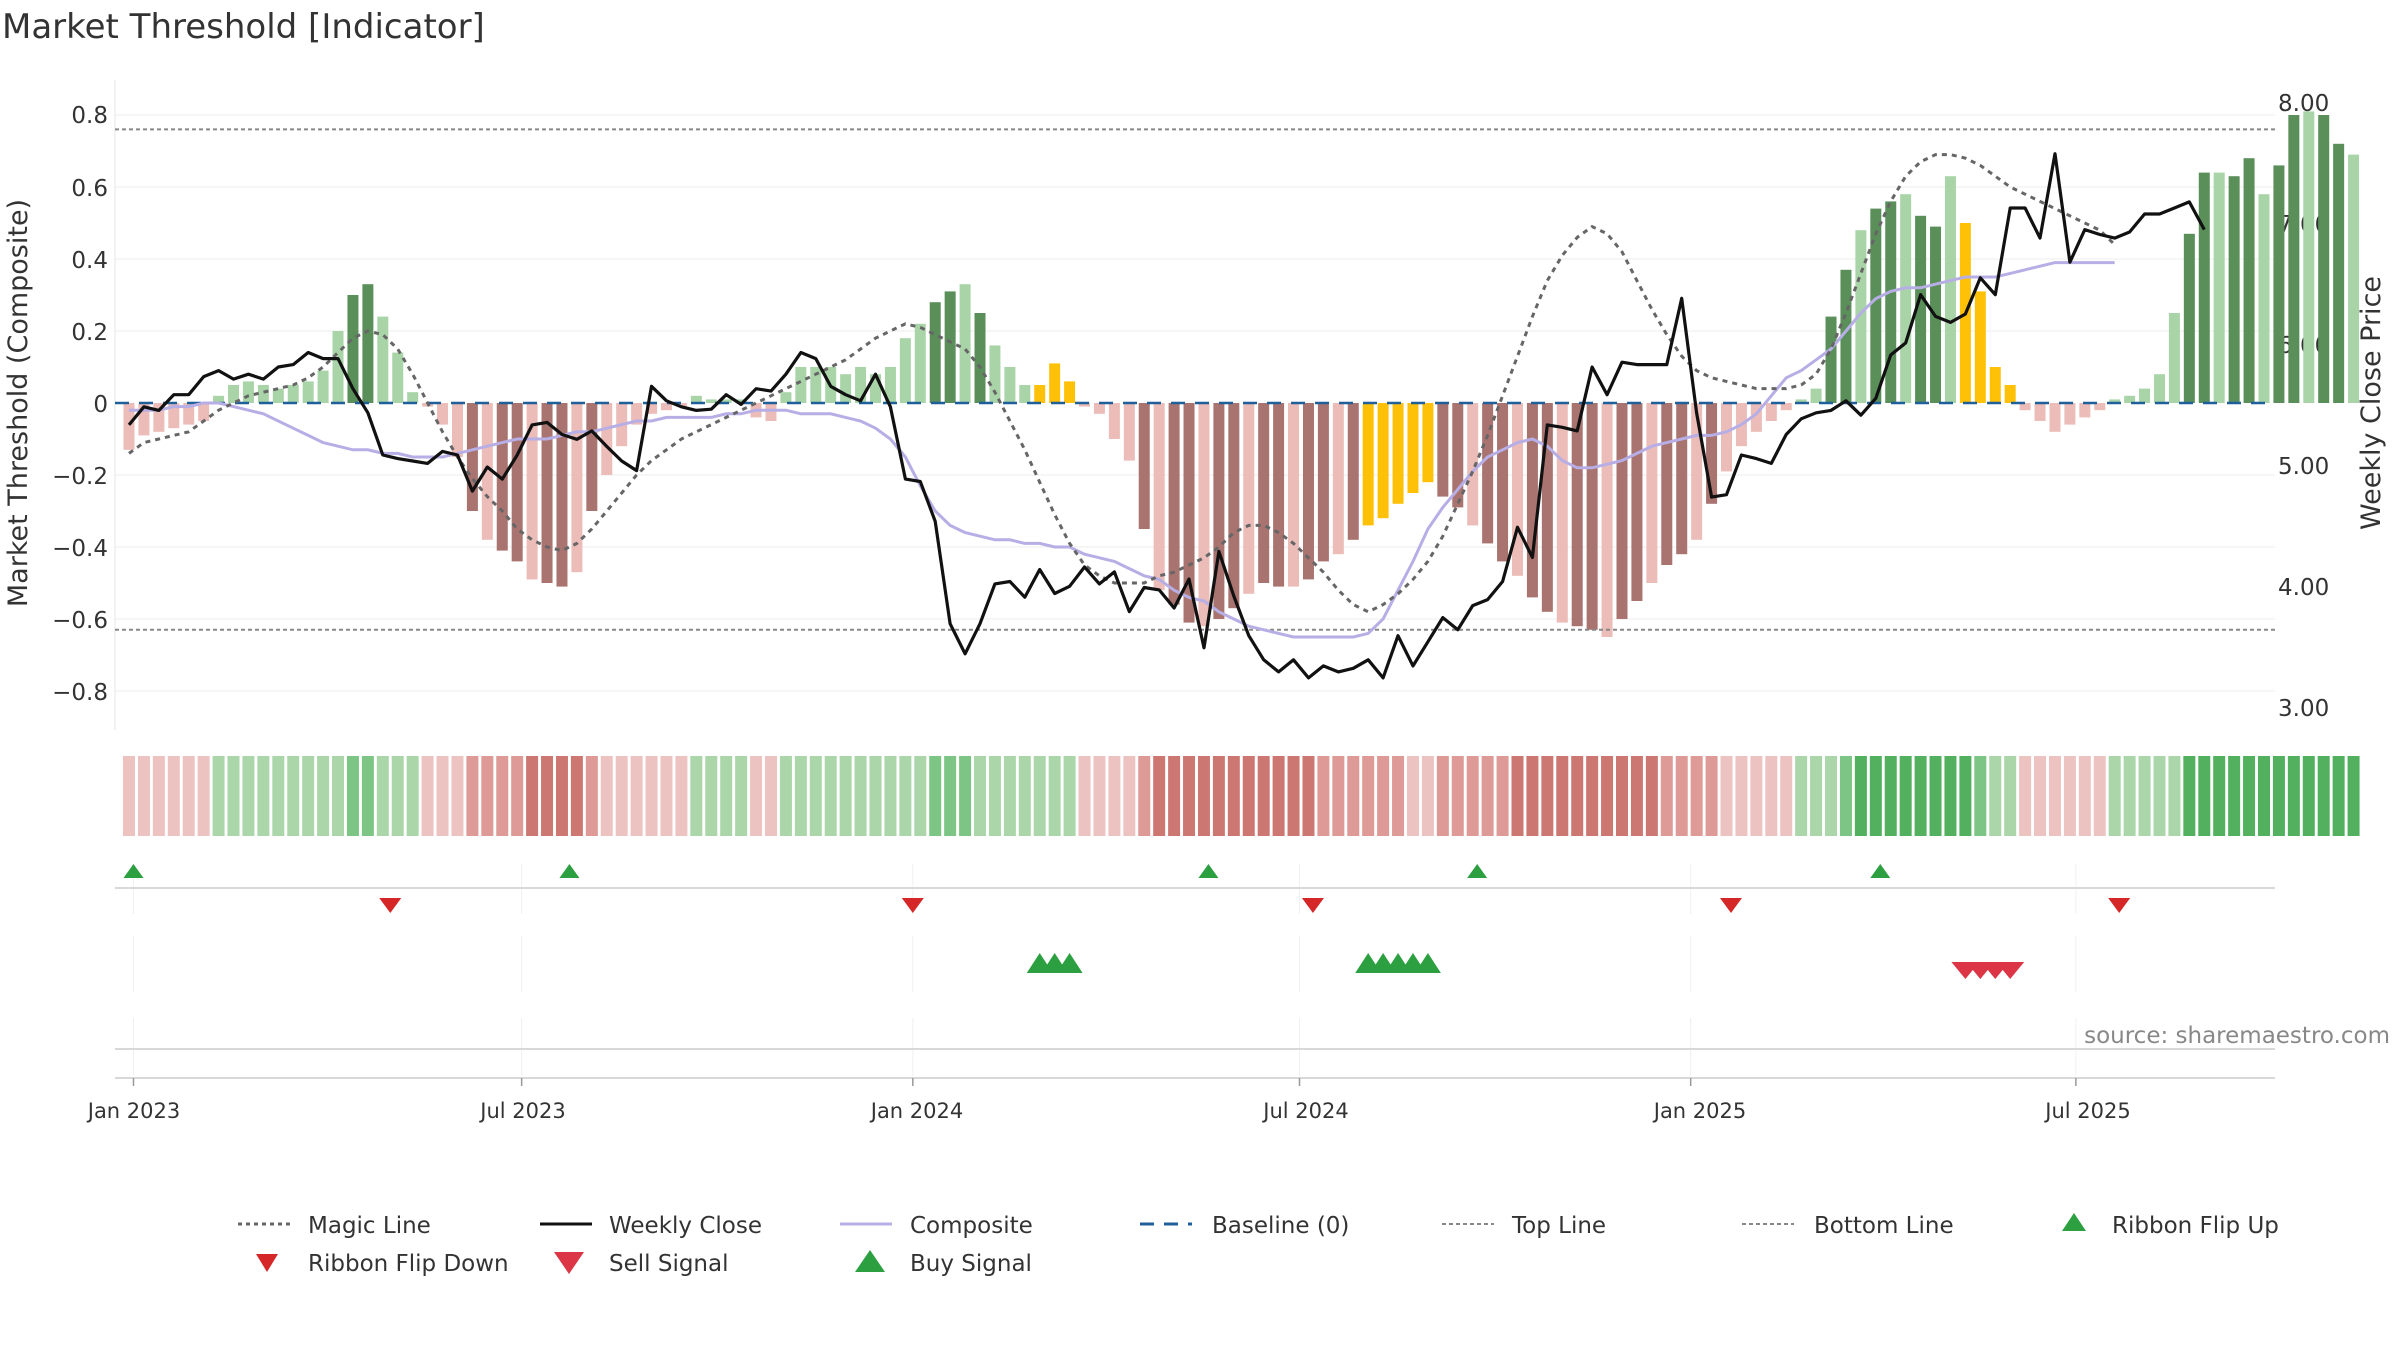  What do you see at coordinates (912, 905) in the screenshot?
I see `ribbon-flip-down-marker` at bounding box center [912, 905].